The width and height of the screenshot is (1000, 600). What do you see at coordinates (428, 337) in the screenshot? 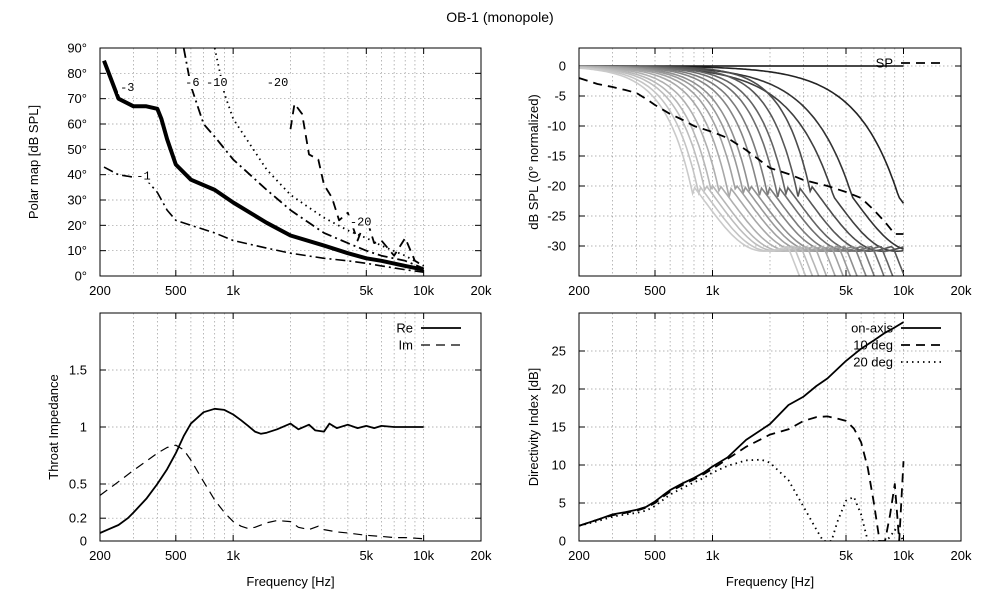
I see `legend: Re Im` at bounding box center [428, 337].